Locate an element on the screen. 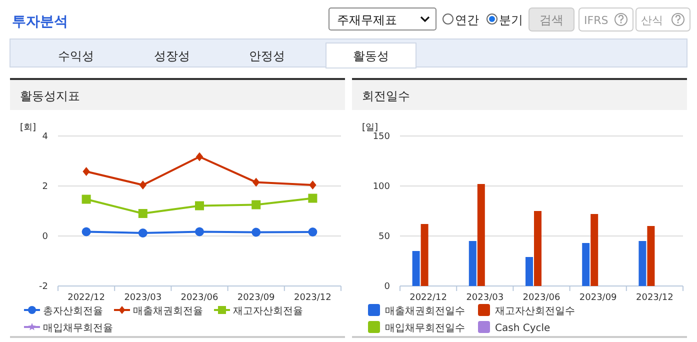 The width and height of the screenshot is (697, 342). y-tick-label: 4 is located at coordinates (45, 137).